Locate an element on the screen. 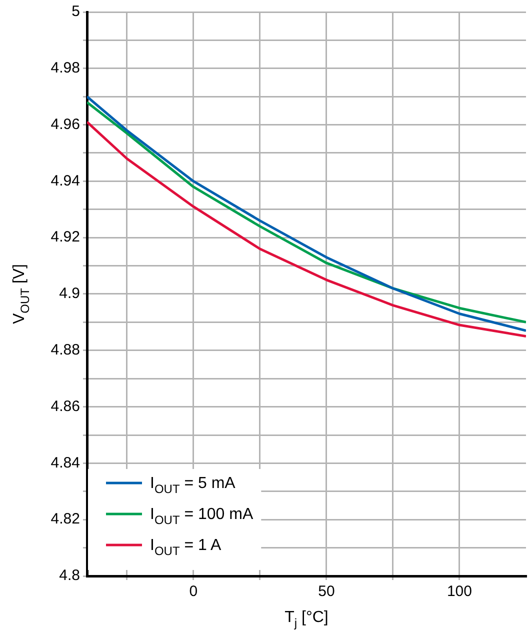 The width and height of the screenshot is (528, 644). y-tick-label: 4.86 is located at coordinates (65, 406).